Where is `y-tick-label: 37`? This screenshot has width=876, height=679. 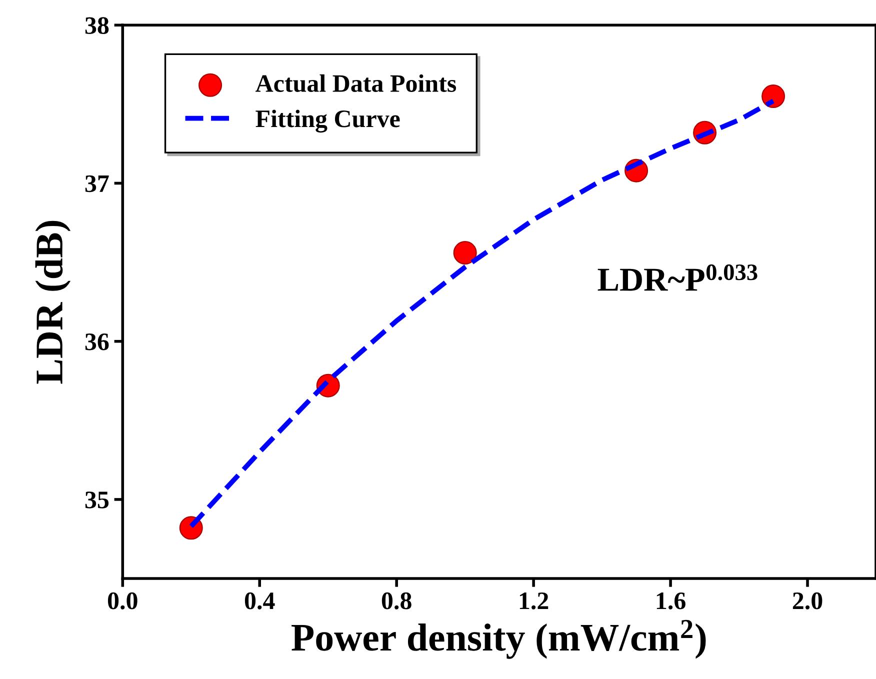
y-tick-label: 37 is located at coordinates (97, 183).